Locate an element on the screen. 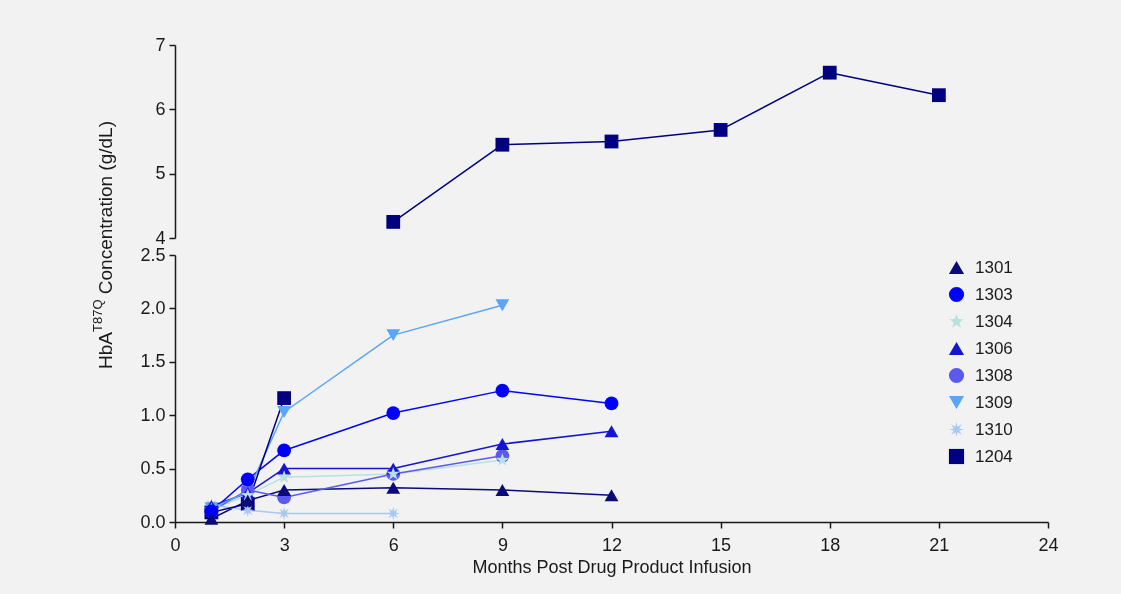 Image resolution: width=1121 pixels, height=594 pixels. y-tick-label: 0.0 is located at coordinates (153, 521).